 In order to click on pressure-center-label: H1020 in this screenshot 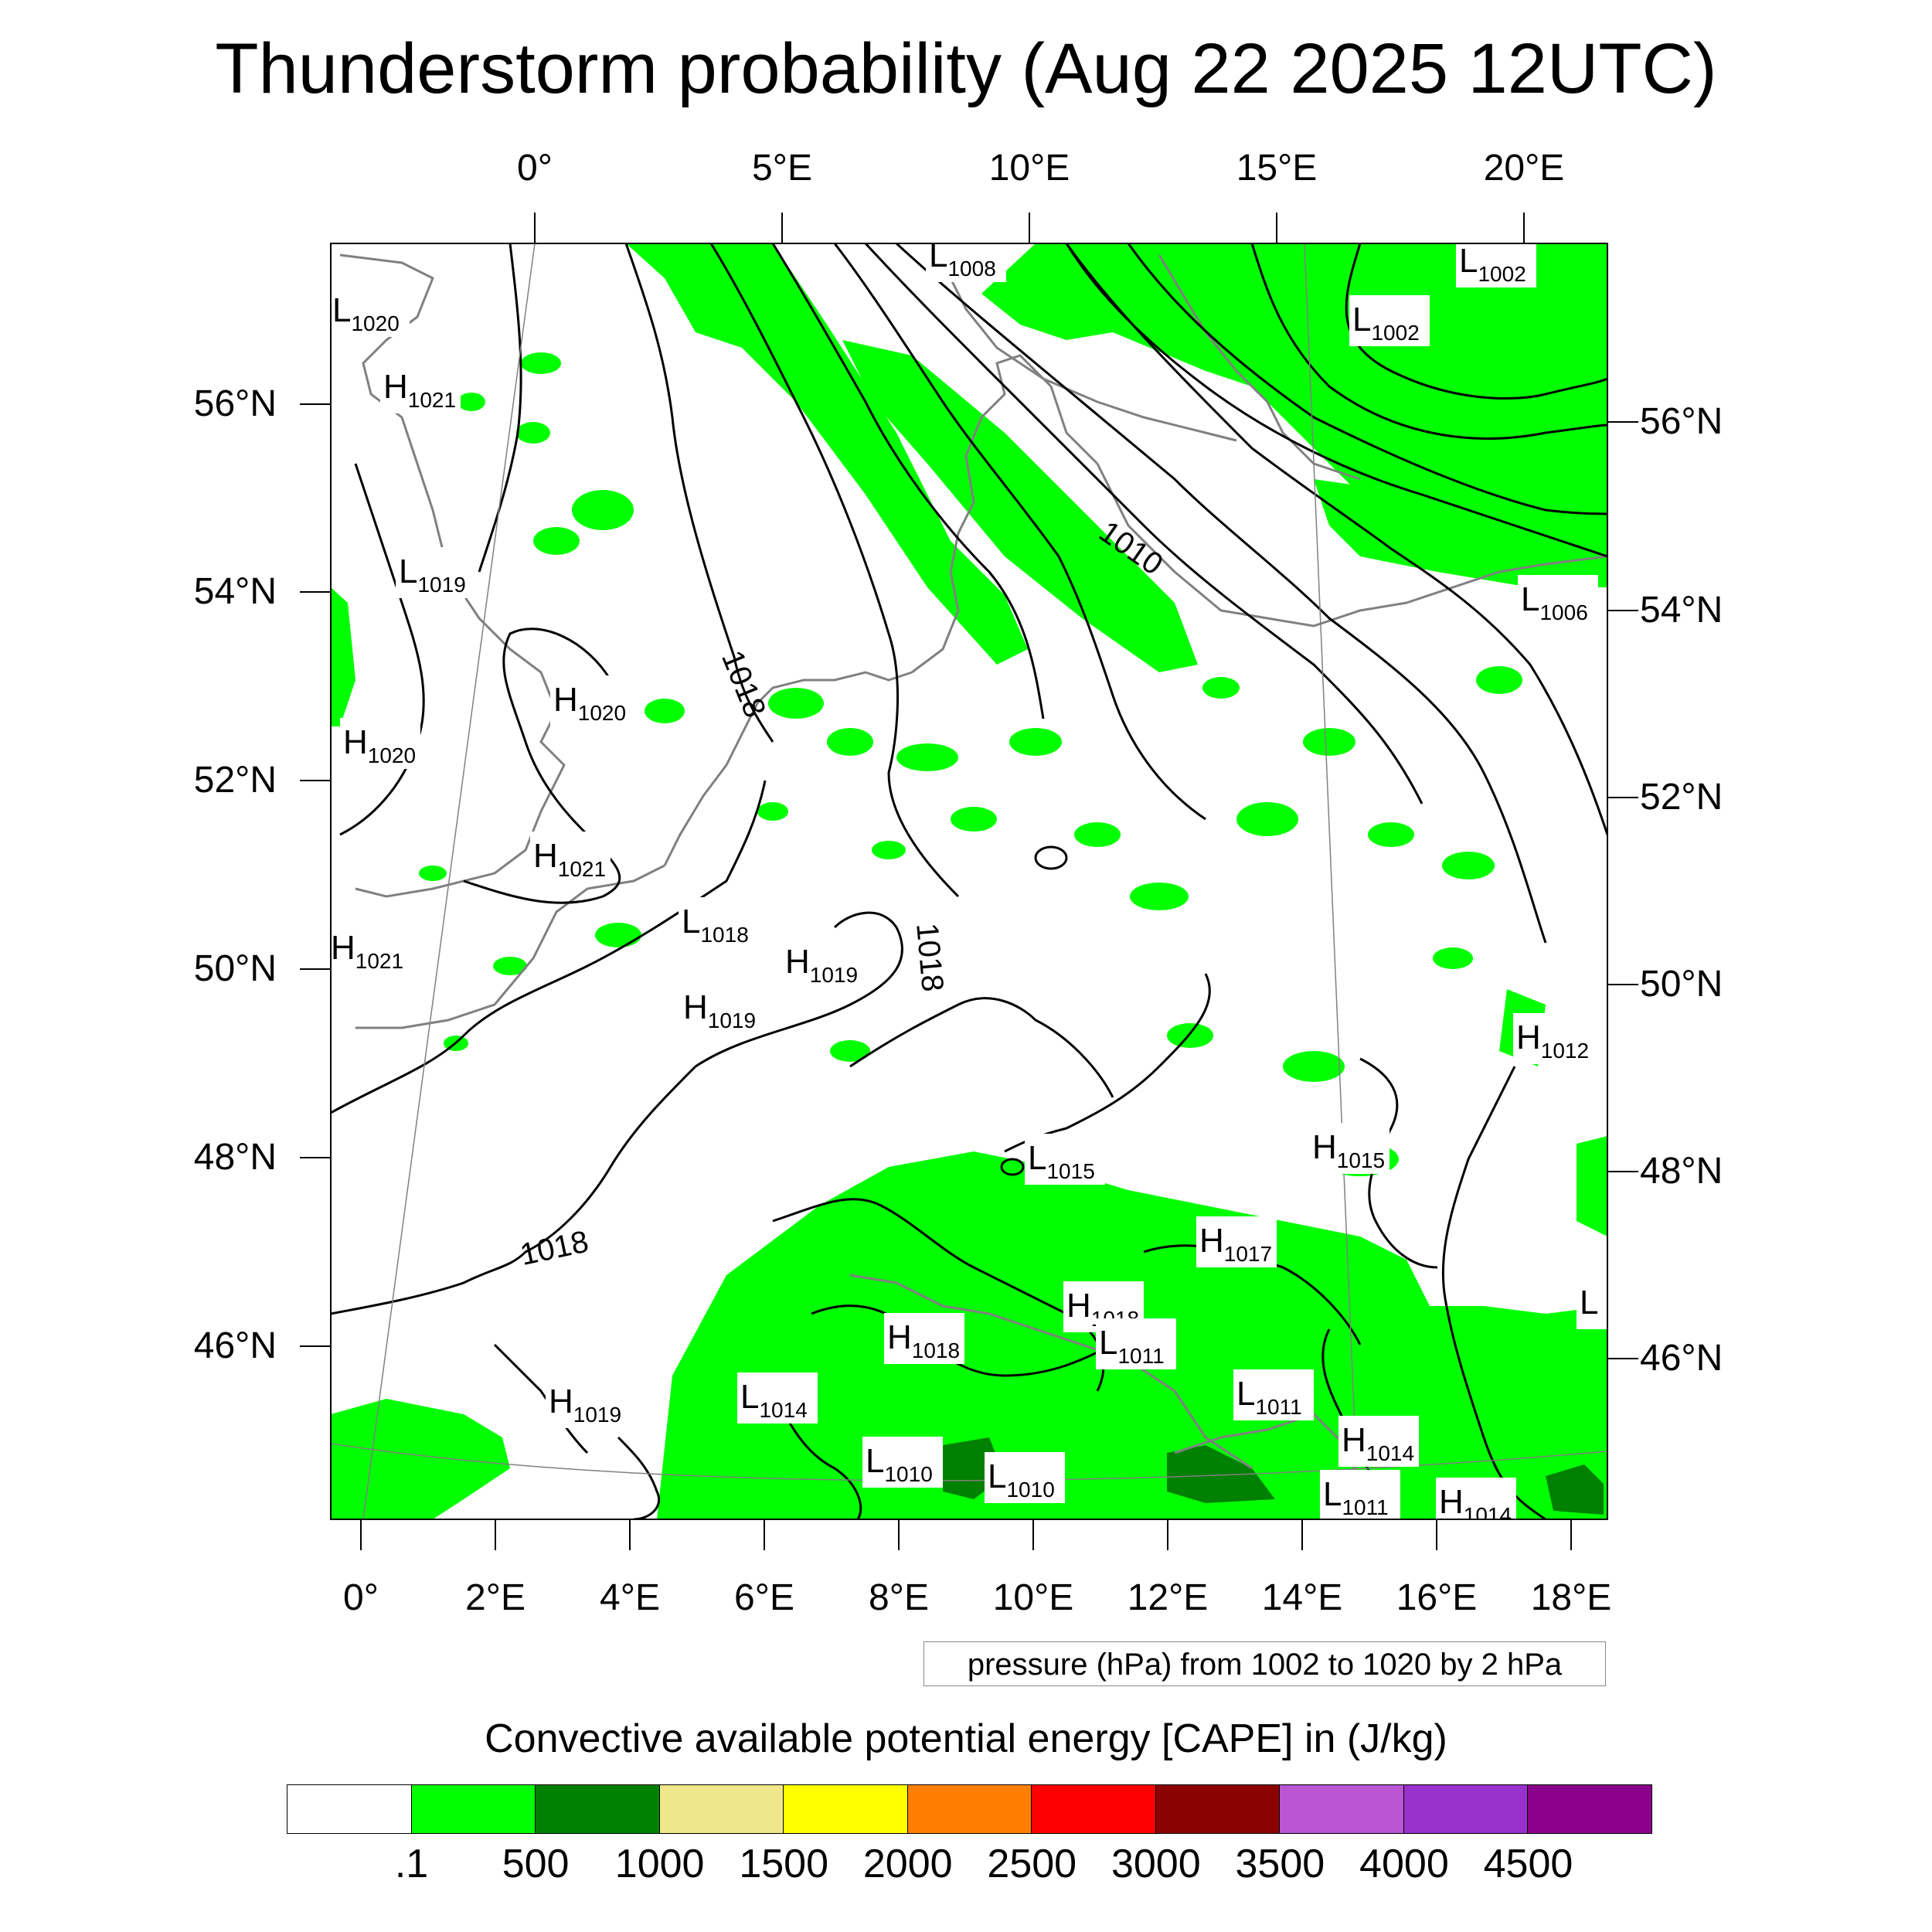, I will do `click(590, 701)`.